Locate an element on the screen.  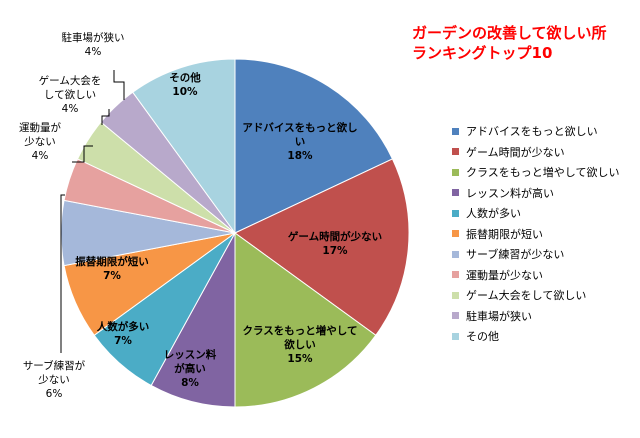
slice-label: 人数が多い 7% is located at coordinates (123, 333).